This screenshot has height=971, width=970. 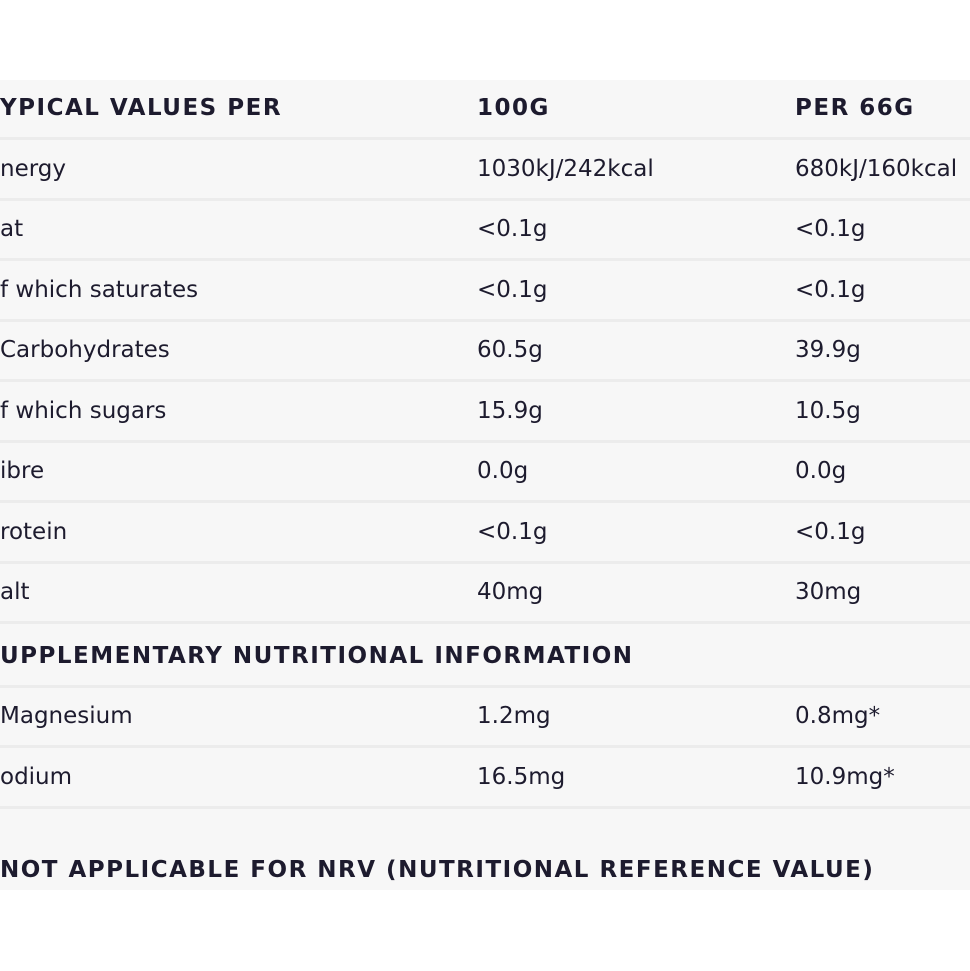 What do you see at coordinates (514, 716) in the screenshot?
I see `table-cell: 1.2mg` at bounding box center [514, 716].